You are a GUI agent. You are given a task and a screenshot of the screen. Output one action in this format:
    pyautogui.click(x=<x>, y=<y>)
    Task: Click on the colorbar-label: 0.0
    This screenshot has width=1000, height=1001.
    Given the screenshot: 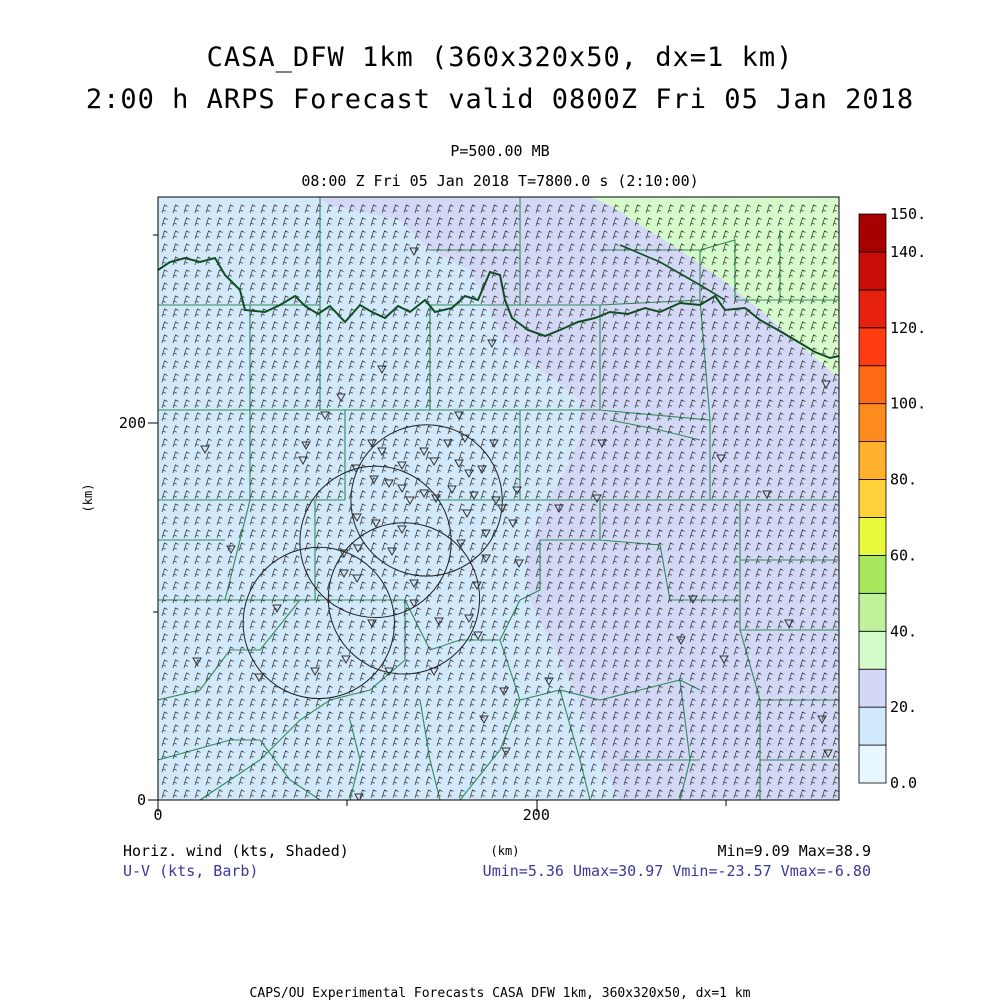 What is the action you would take?
    pyautogui.click(x=903, y=783)
    